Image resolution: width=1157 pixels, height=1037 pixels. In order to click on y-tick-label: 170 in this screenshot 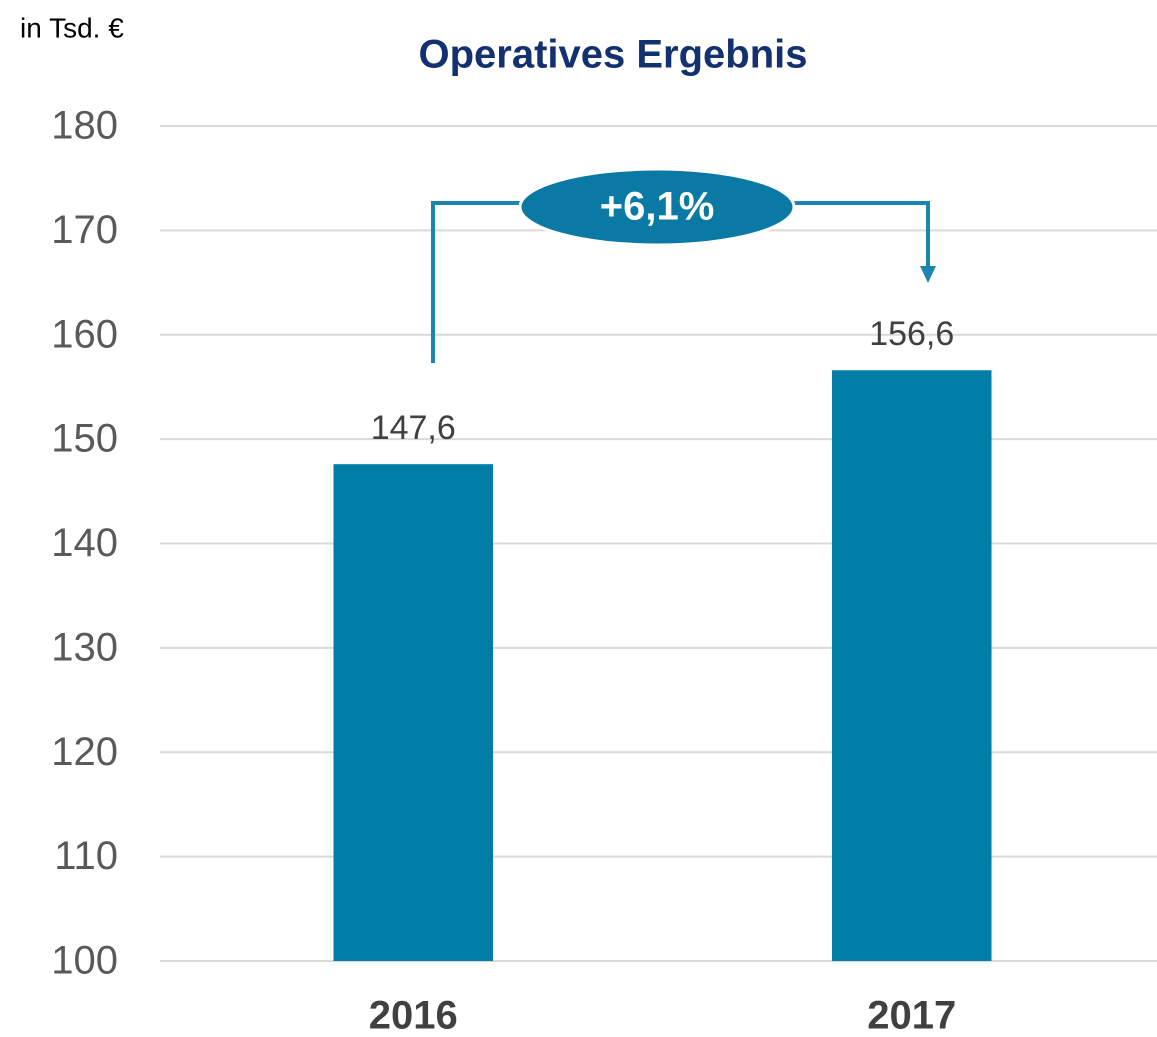, I will do `click(84, 230)`.